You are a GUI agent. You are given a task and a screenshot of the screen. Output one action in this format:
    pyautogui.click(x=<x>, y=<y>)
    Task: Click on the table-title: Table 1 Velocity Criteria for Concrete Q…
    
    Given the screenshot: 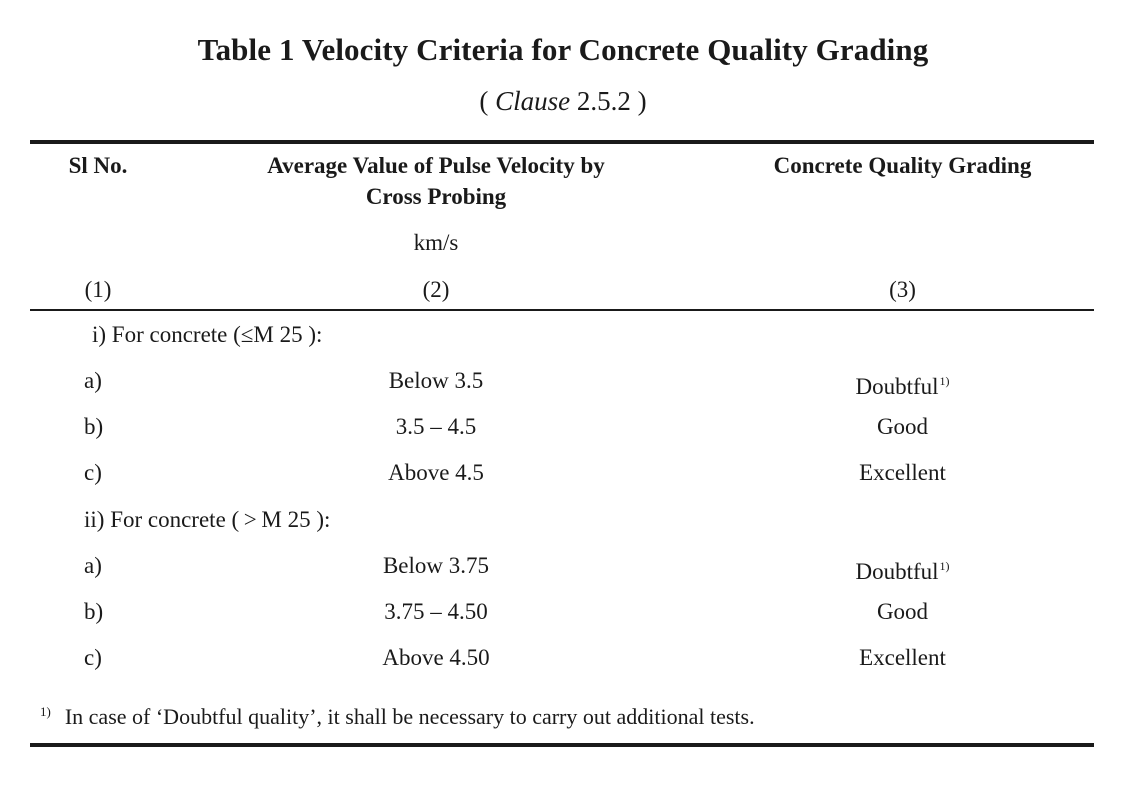 What is the action you would take?
    pyautogui.click(x=563, y=49)
    